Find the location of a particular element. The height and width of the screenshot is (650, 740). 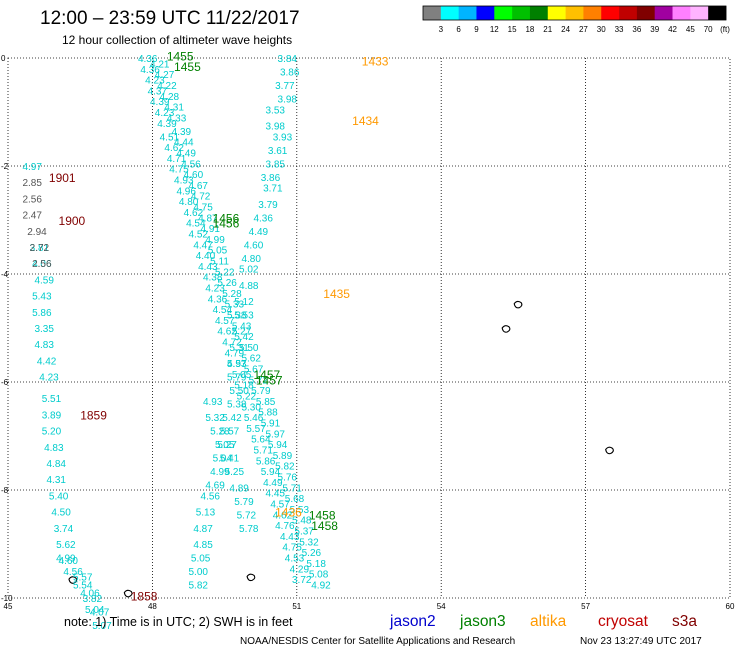

wave-height-label: 5.46 is located at coordinates (254, 418).